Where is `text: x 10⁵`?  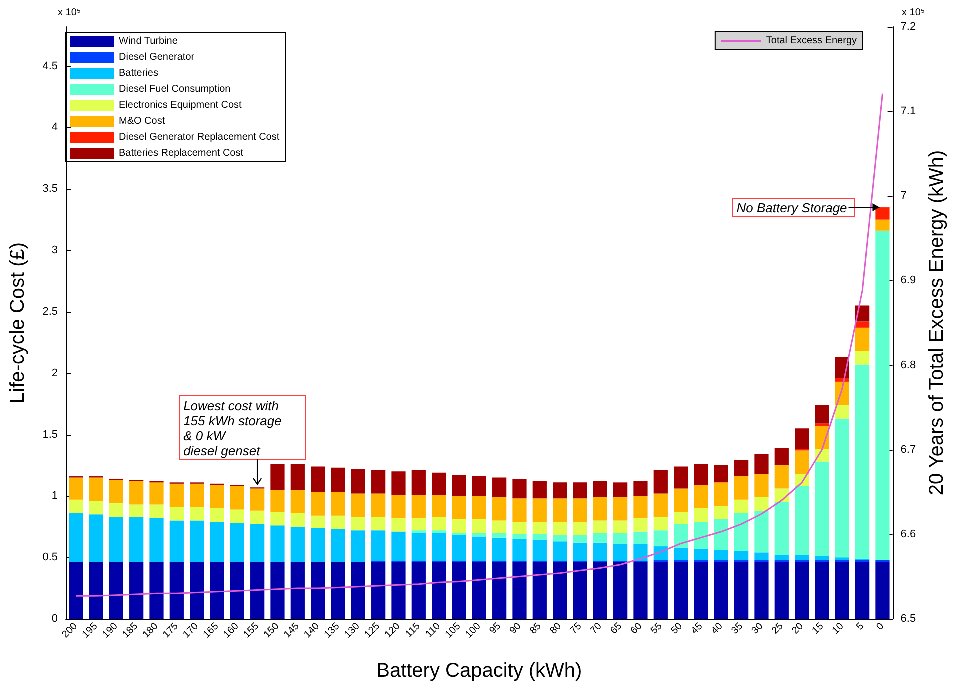 text: x 10⁵ is located at coordinates (70, 13).